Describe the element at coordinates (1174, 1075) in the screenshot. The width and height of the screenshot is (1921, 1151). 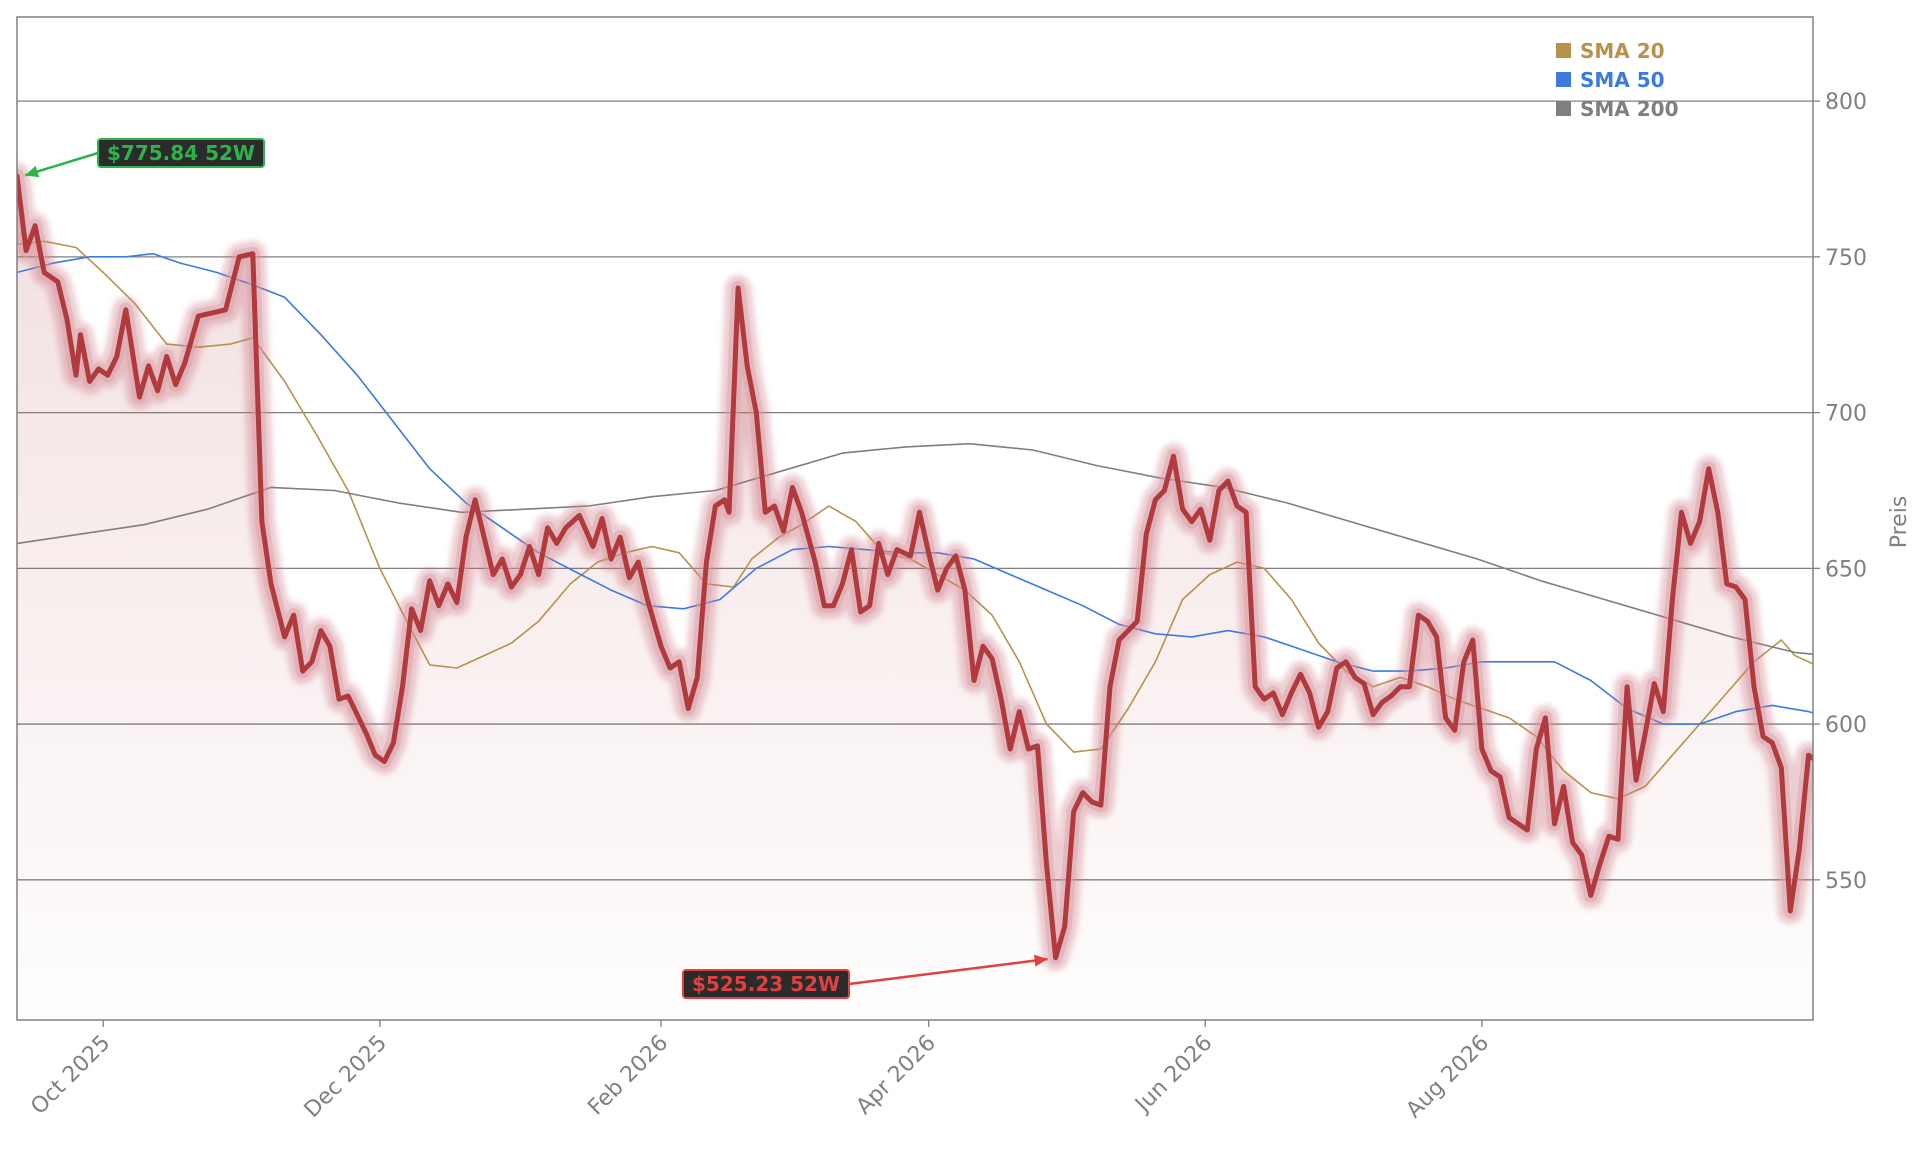
I see `x-tick-label: Jun 2026` at that location.